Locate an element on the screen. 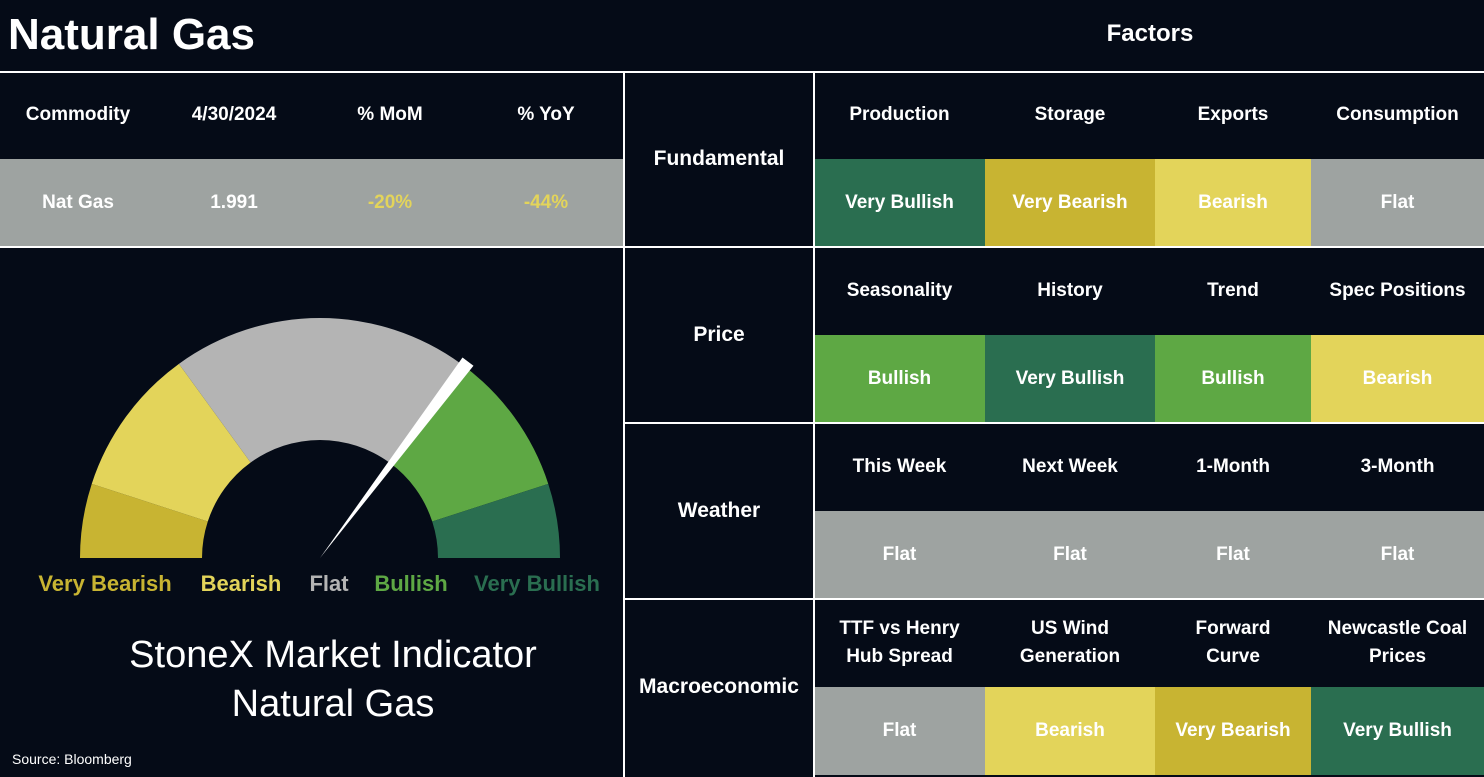 The image size is (1484, 777). factors-title: Factors is located at coordinates (1150, 33).